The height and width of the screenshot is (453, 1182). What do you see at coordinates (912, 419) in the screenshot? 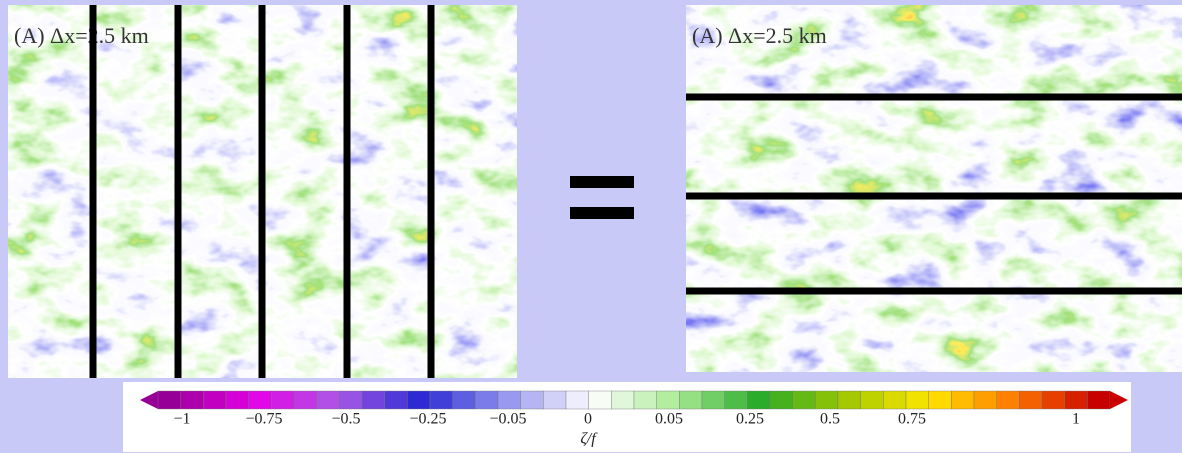
I see `colorbar-tick-label: 0.75` at bounding box center [912, 419].